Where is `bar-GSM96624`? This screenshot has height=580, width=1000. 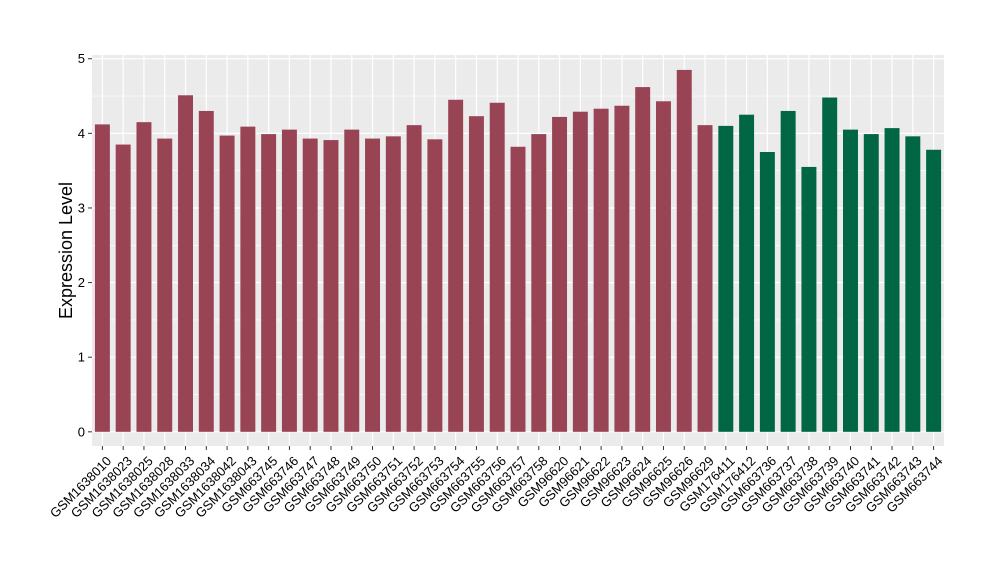
bar-GSM96624 is located at coordinates (643, 259).